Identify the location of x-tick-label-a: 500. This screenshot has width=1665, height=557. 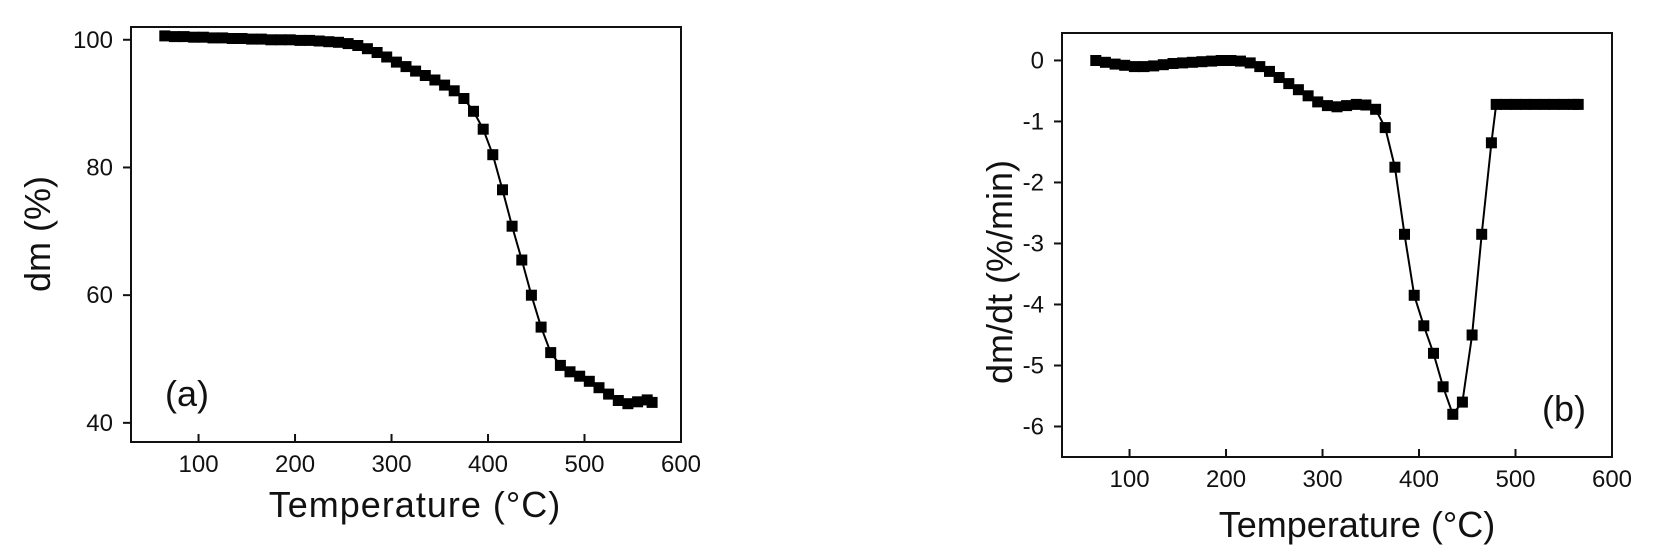
(584, 464).